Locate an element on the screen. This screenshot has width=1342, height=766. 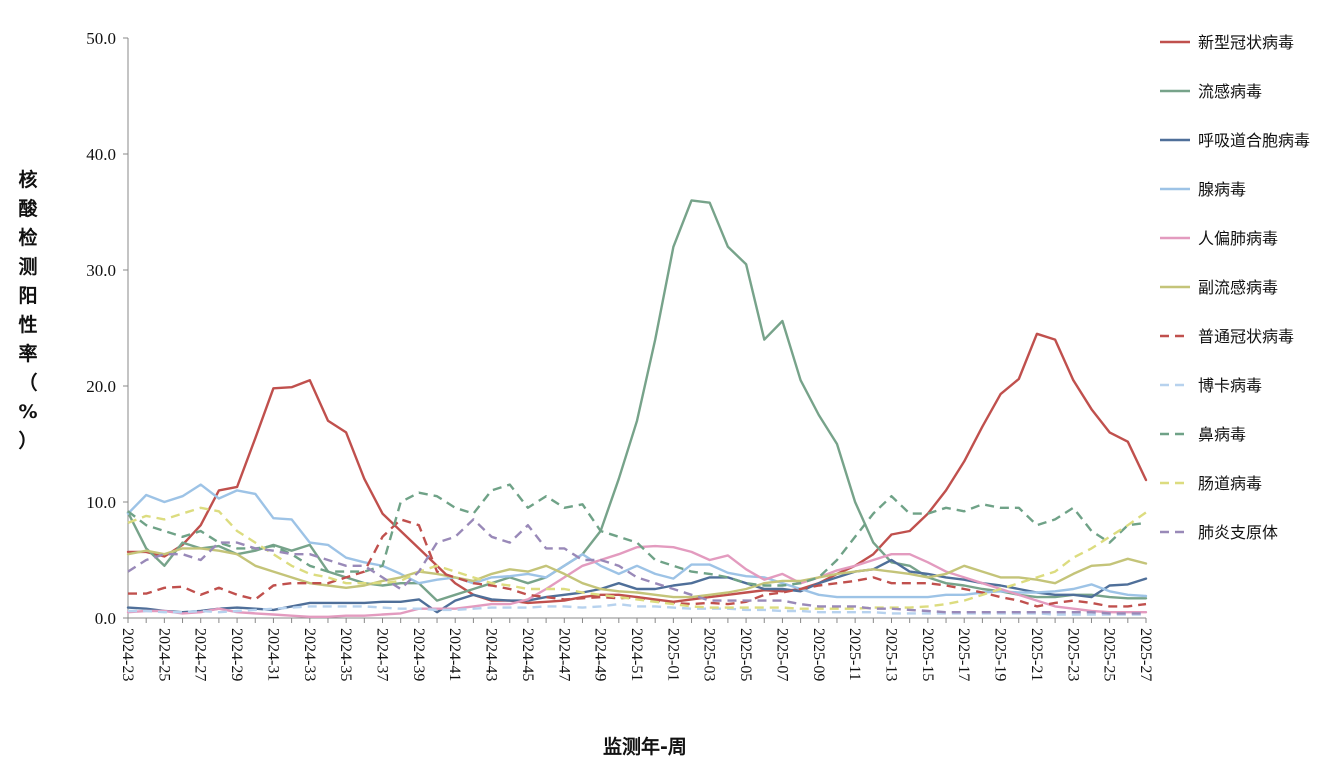
x-tick-label: 2024-31 is located at coordinates (272, 654).